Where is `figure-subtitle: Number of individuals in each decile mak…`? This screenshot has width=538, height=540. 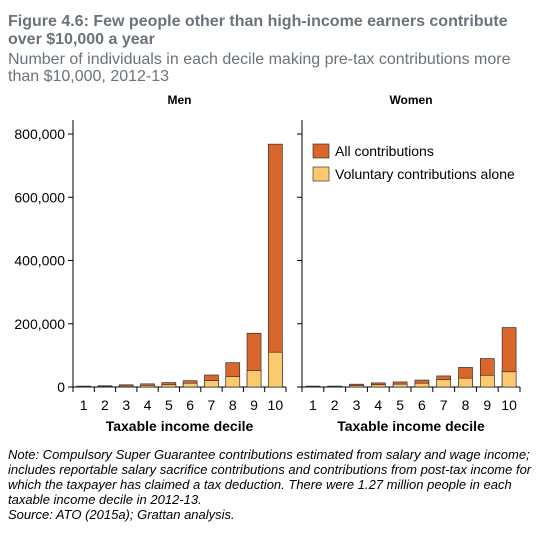
figure-subtitle: Number of individuals in each decile mak… is located at coordinates (259, 68).